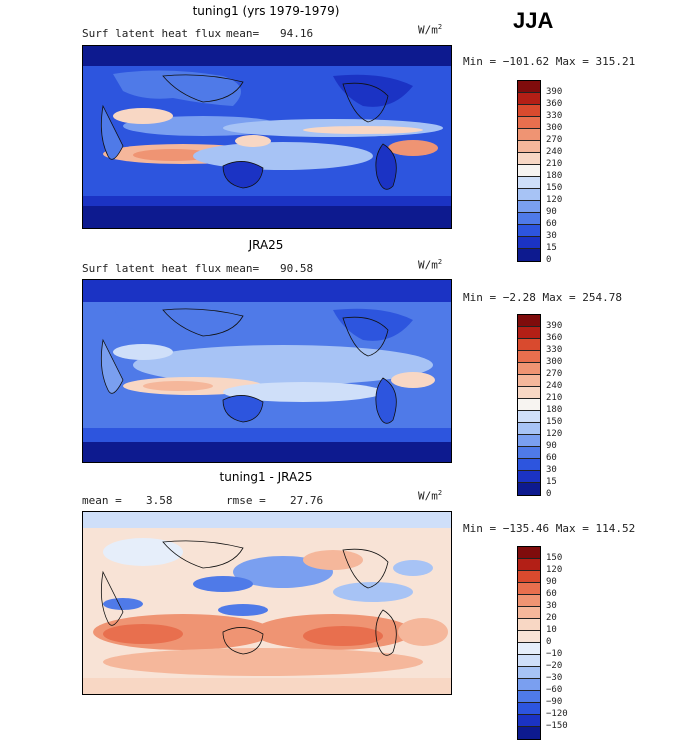 This screenshot has width=700, height=740. What do you see at coordinates (159, 500) in the screenshot?
I see `panel3-mean-value: 3.58` at bounding box center [159, 500].